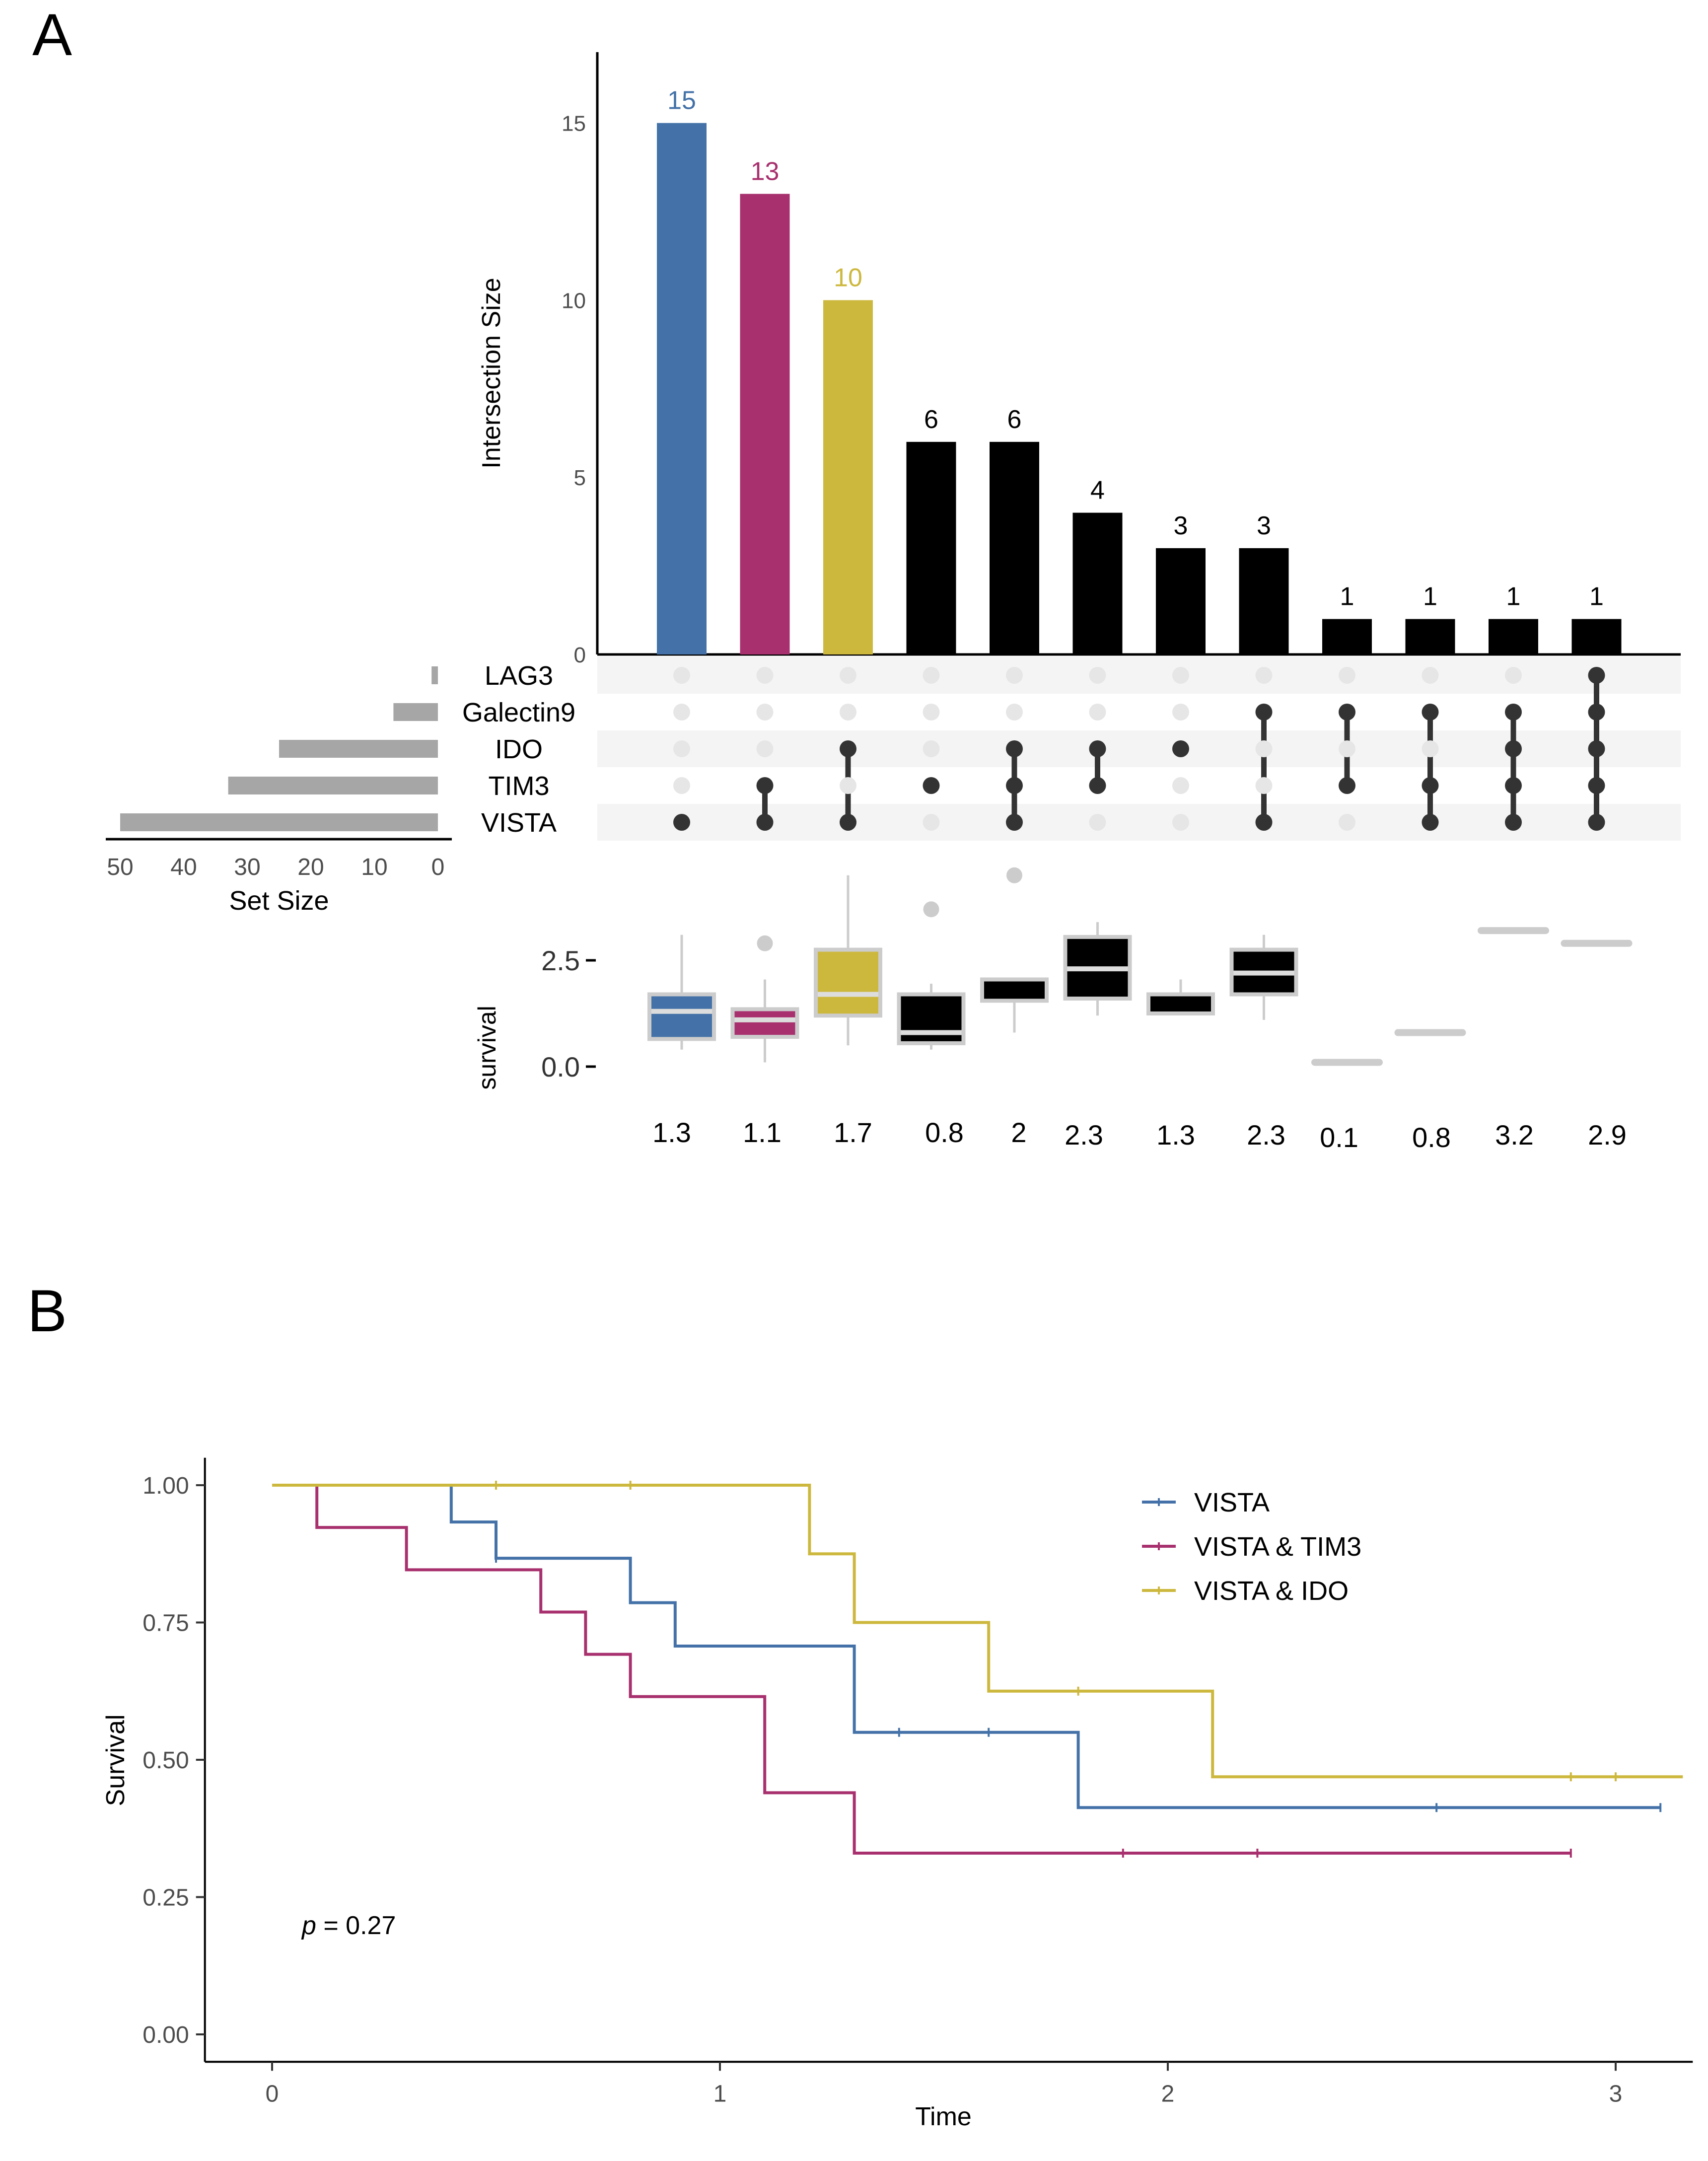 The width and height of the screenshot is (1708, 2161). Describe the element at coordinates (943, 2117) in the screenshot. I see `km-x-axis-title: Time` at that location.